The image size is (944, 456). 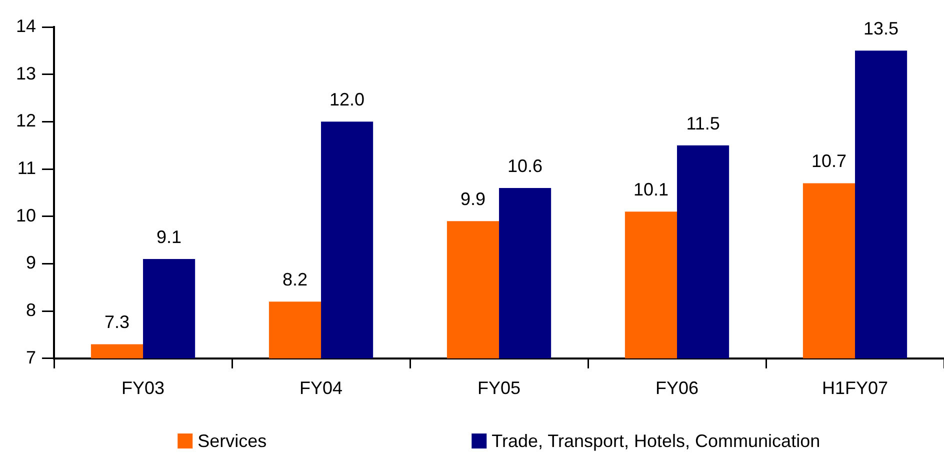 What do you see at coordinates (169, 236) in the screenshot?
I see `data-label: 9.1` at bounding box center [169, 236].